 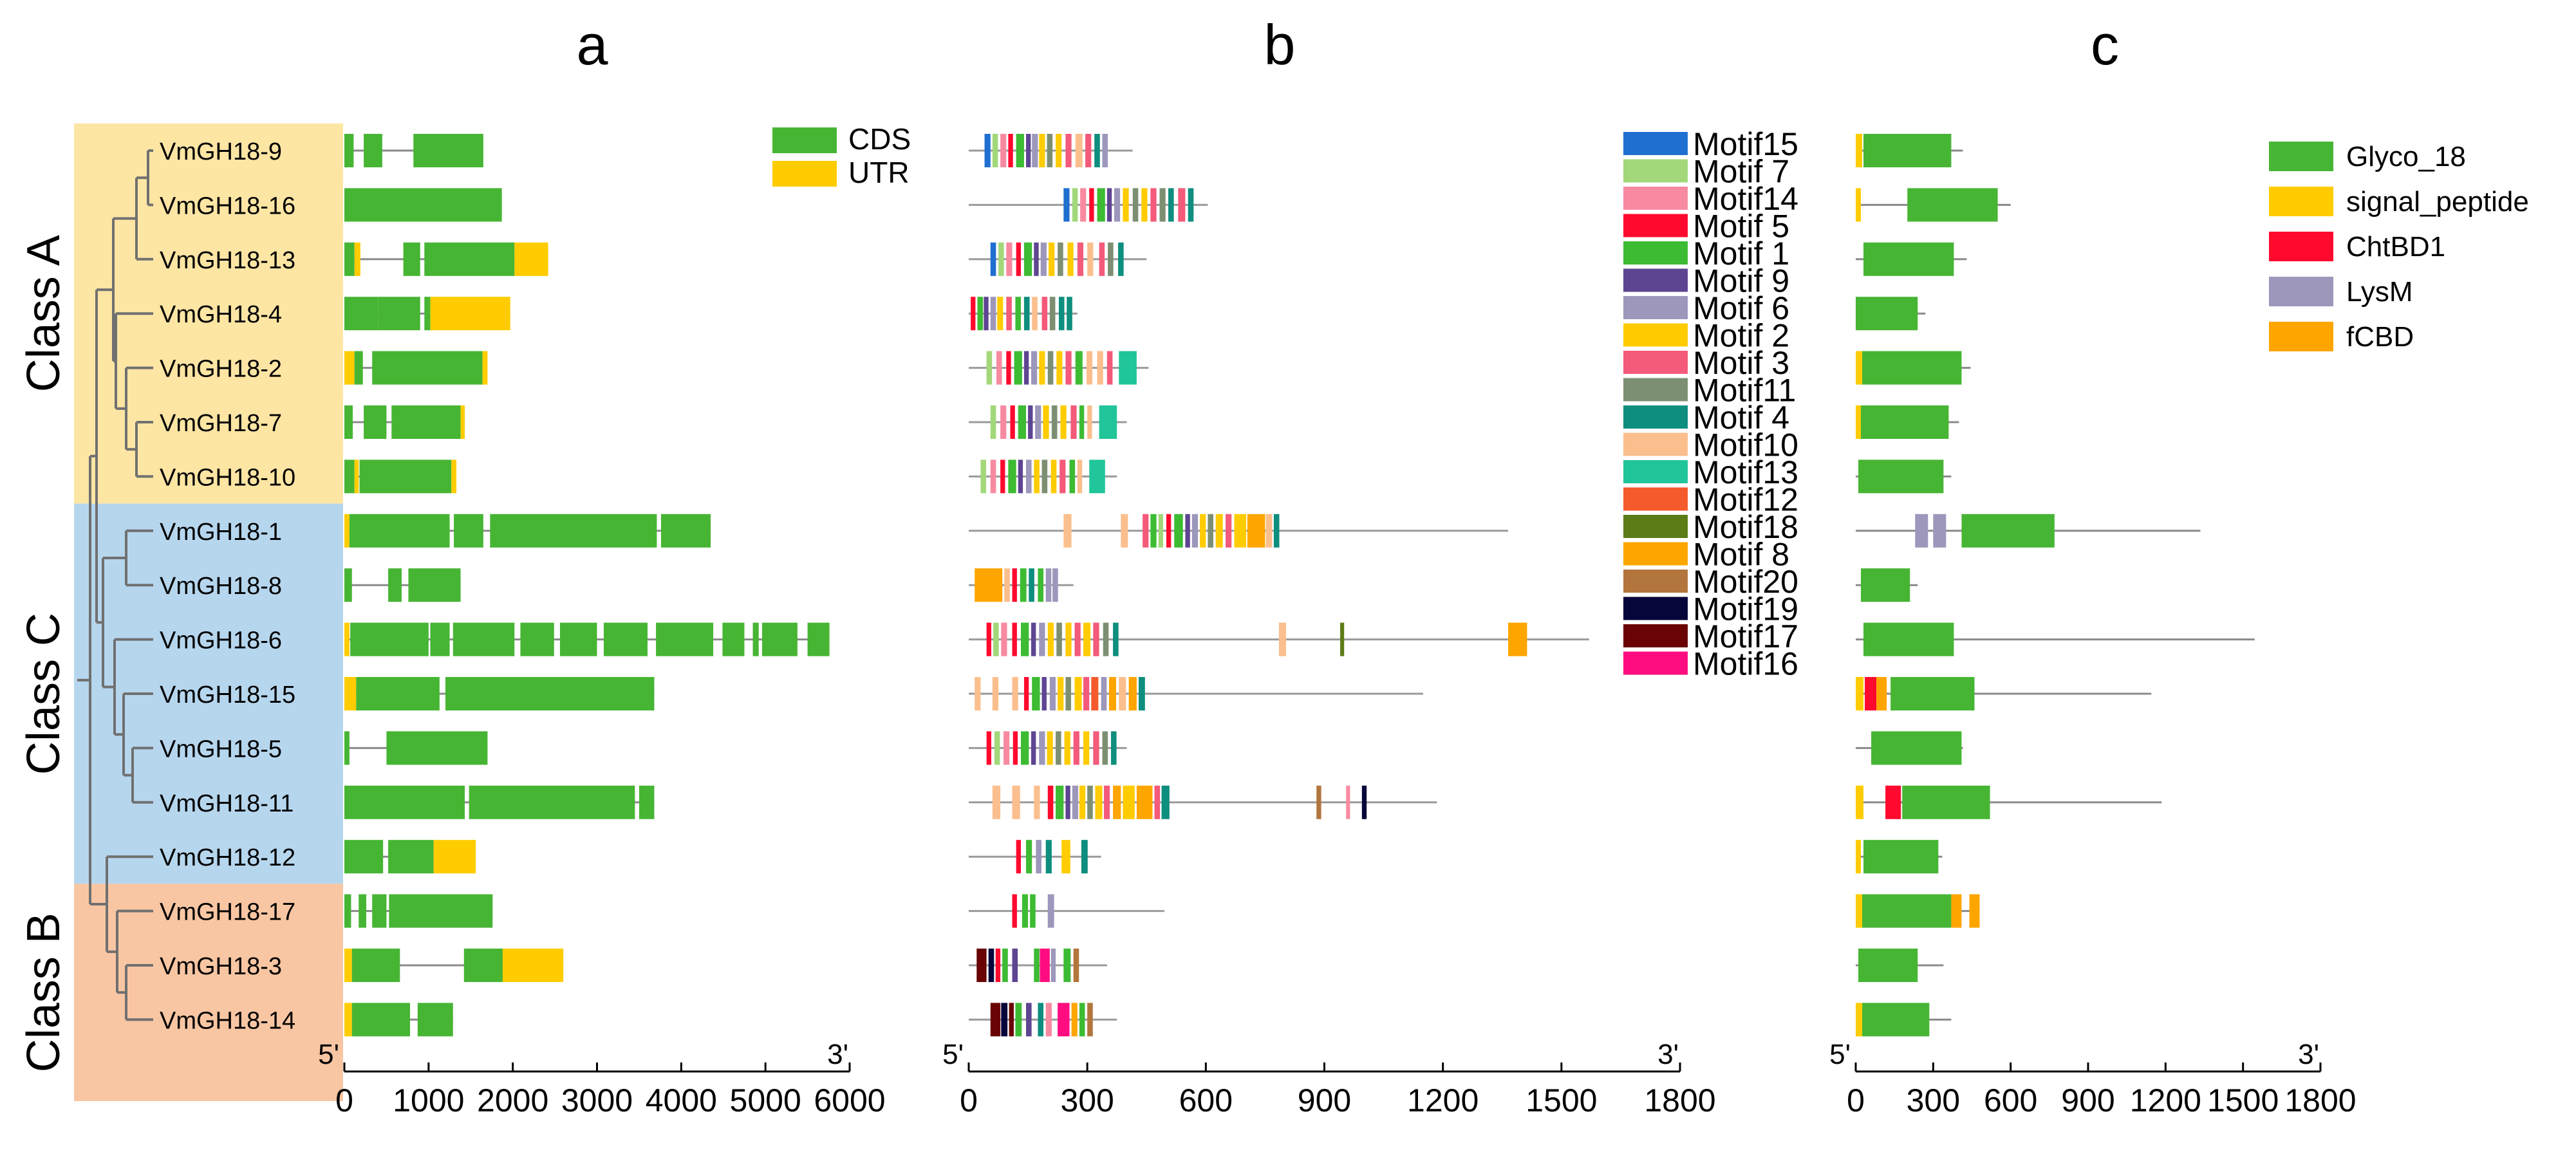 What do you see at coordinates (1655, 390) in the screenshot?
I see `legend-swatch-motif11` at bounding box center [1655, 390].